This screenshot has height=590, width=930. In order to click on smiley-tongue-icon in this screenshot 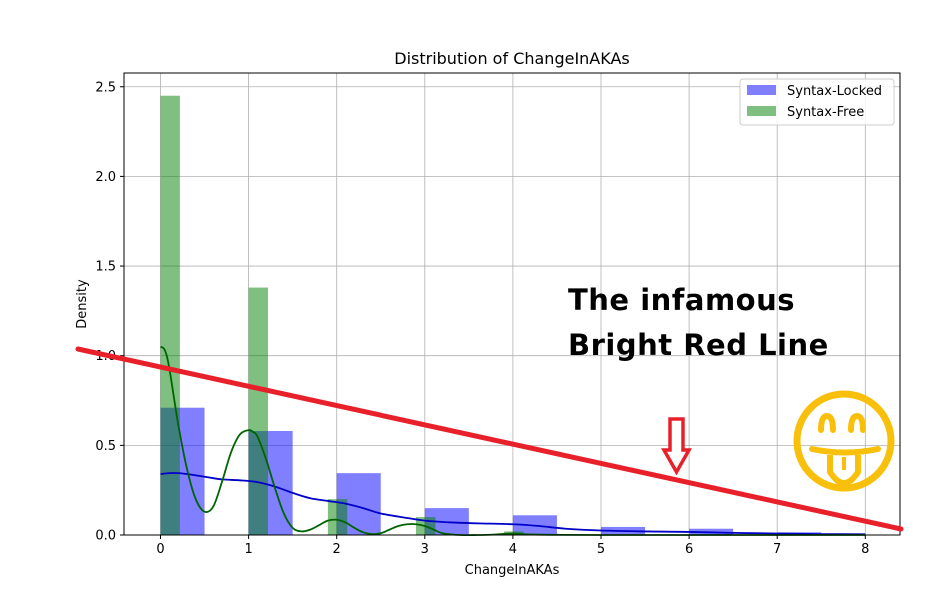, I will do `click(844, 441)`.